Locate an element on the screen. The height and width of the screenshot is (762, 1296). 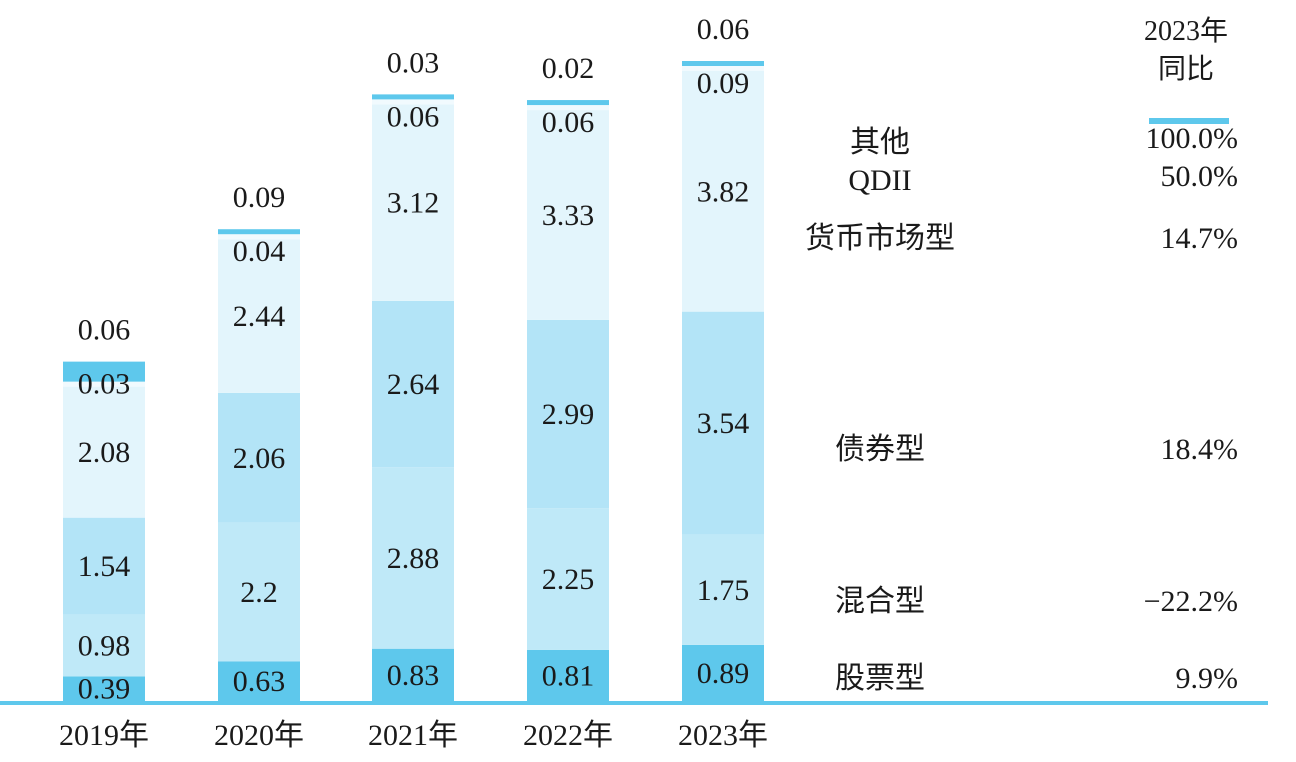
yoy-value: −22.2% is located at coordinates (1191, 601).